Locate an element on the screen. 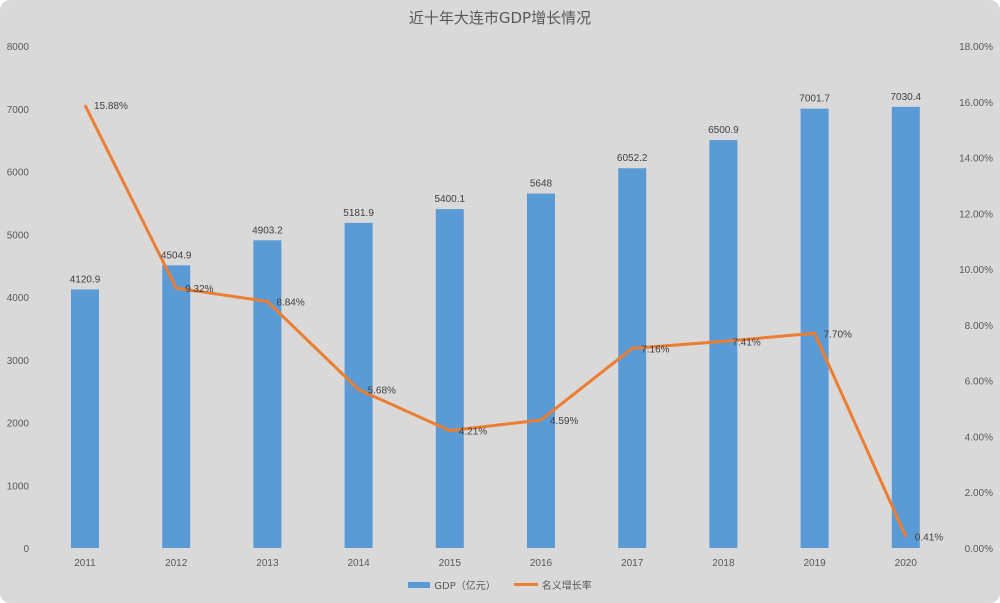  growth-rate-value-label: 7.16% is located at coordinates (655, 349).